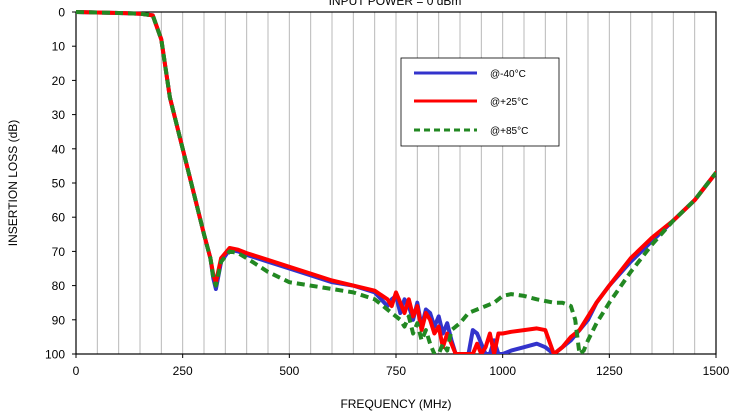 The width and height of the screenshot is (732, 416). What do you see at coordinates (59, 149) in the screenshot?
I see `y-tick-label: 40` at bounding box center [59, 149].